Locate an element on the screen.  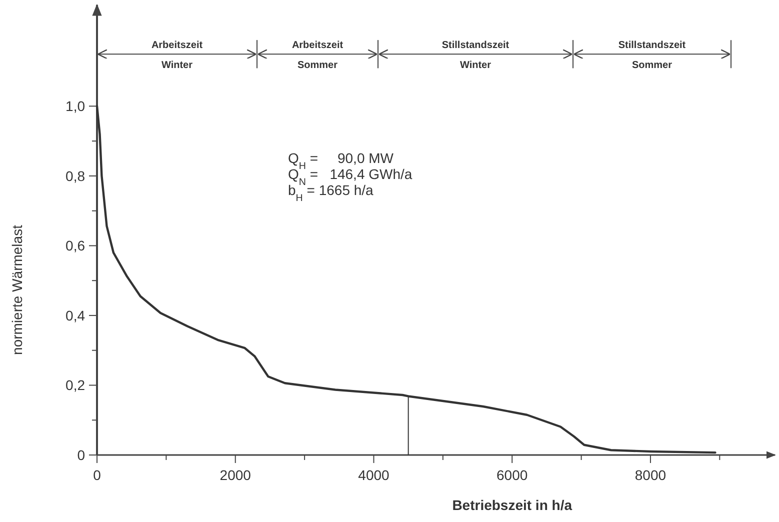
y-tick-label: 0,2 is located at coordinates (76, 385).